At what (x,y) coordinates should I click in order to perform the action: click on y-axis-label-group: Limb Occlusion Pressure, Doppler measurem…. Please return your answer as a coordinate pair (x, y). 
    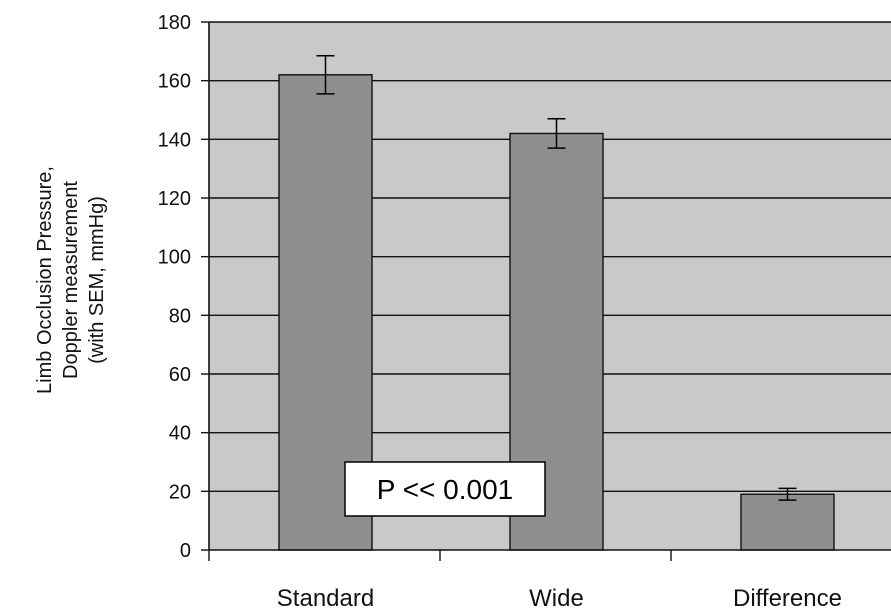
    Looking at the image, I should click on (71, 280).